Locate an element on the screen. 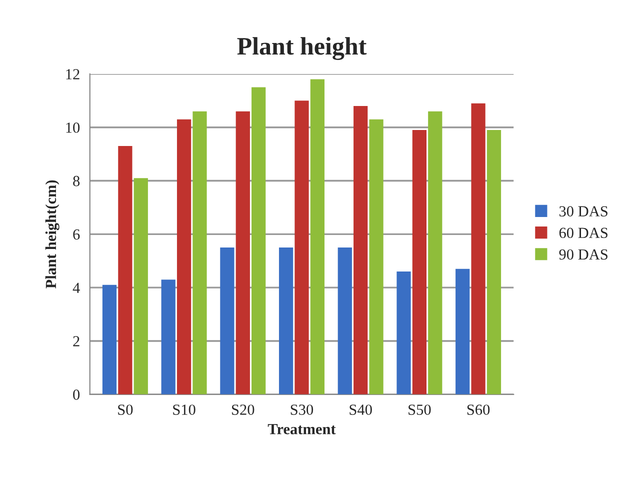 The height and width of the screenshot is (493, 642). x-tick-label: S50 is located at coordinates (419, 409).